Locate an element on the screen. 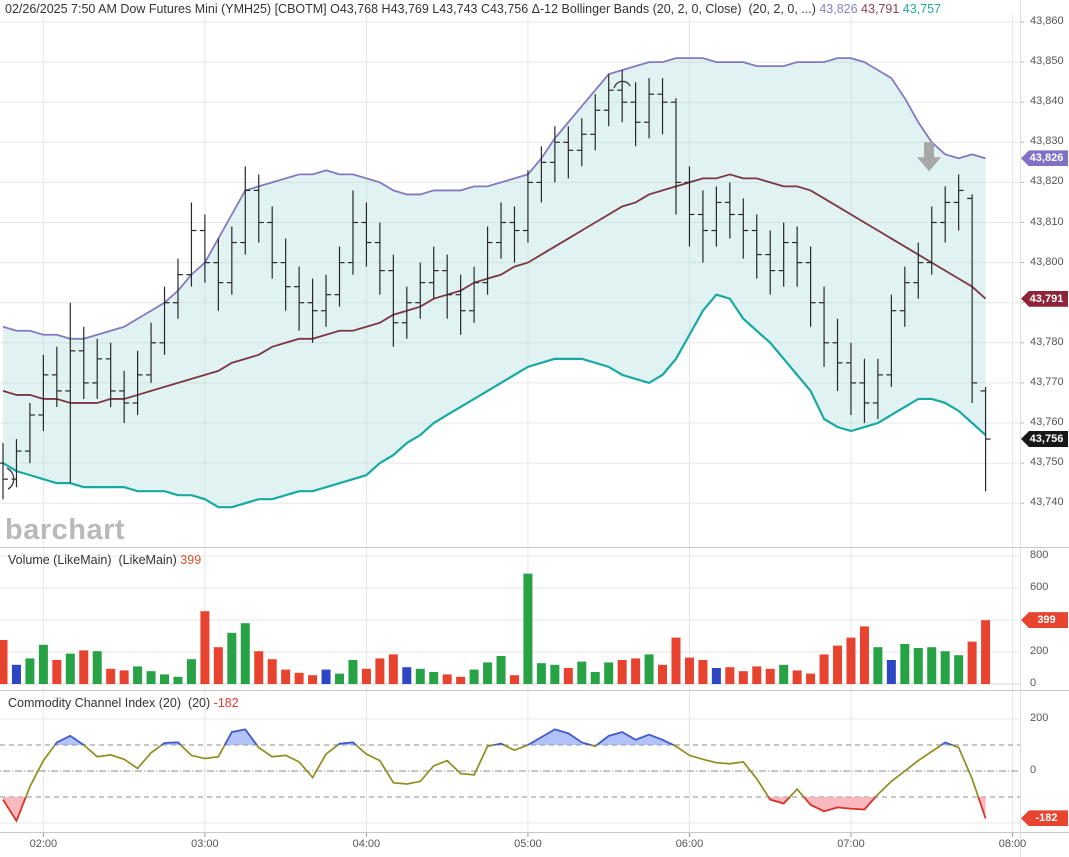 This screenshot has width=1069, height=857. cci-axis-label: 0 is located at coordinates (1033, 770).